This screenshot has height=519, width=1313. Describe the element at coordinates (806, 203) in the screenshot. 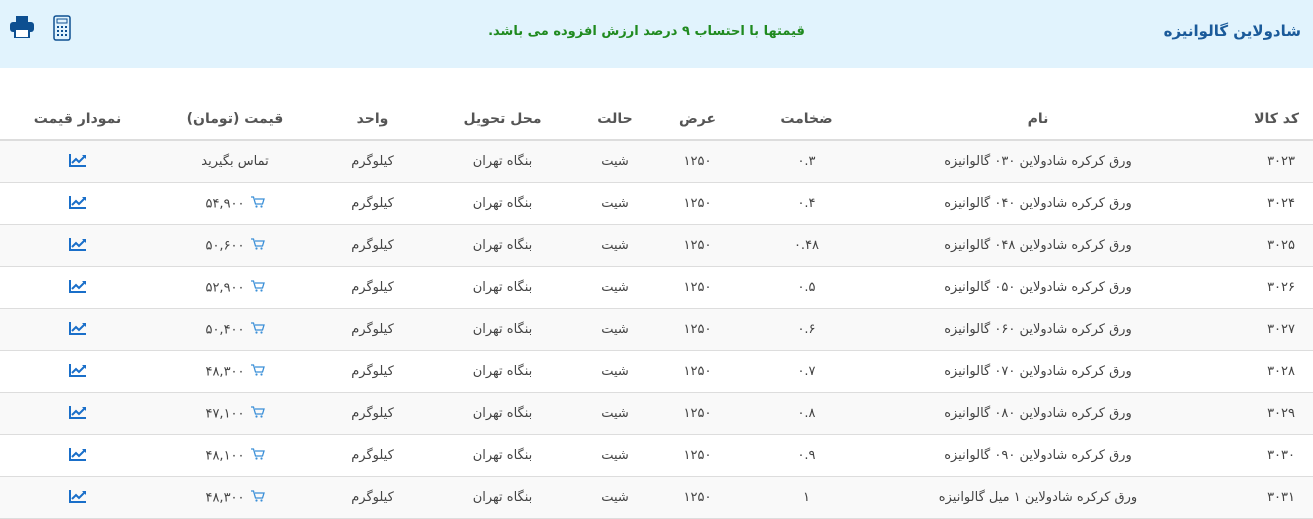

I see `cell-thickness: ۰.۴` at that location.